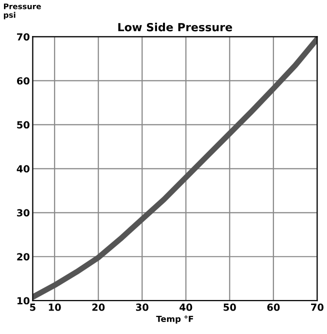 The image size is (327, 334). What do you see at coordinates (33, 307) in the screenshot?
I see `x-tick-label: 5` at bounding box center [33, 307].